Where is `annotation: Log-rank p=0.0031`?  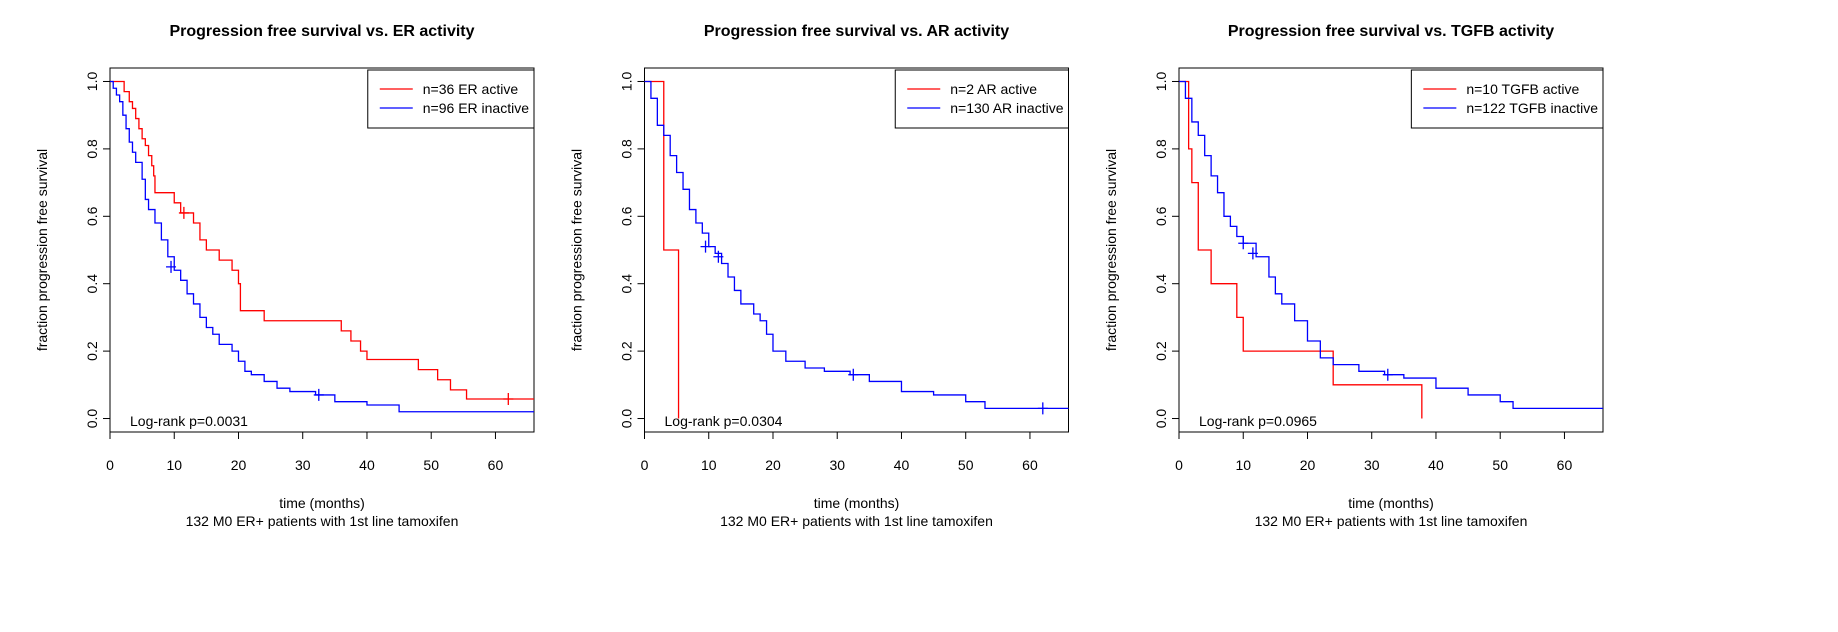 annotation: Log-rank p=0.0031 is located at coordinates (189, 421).